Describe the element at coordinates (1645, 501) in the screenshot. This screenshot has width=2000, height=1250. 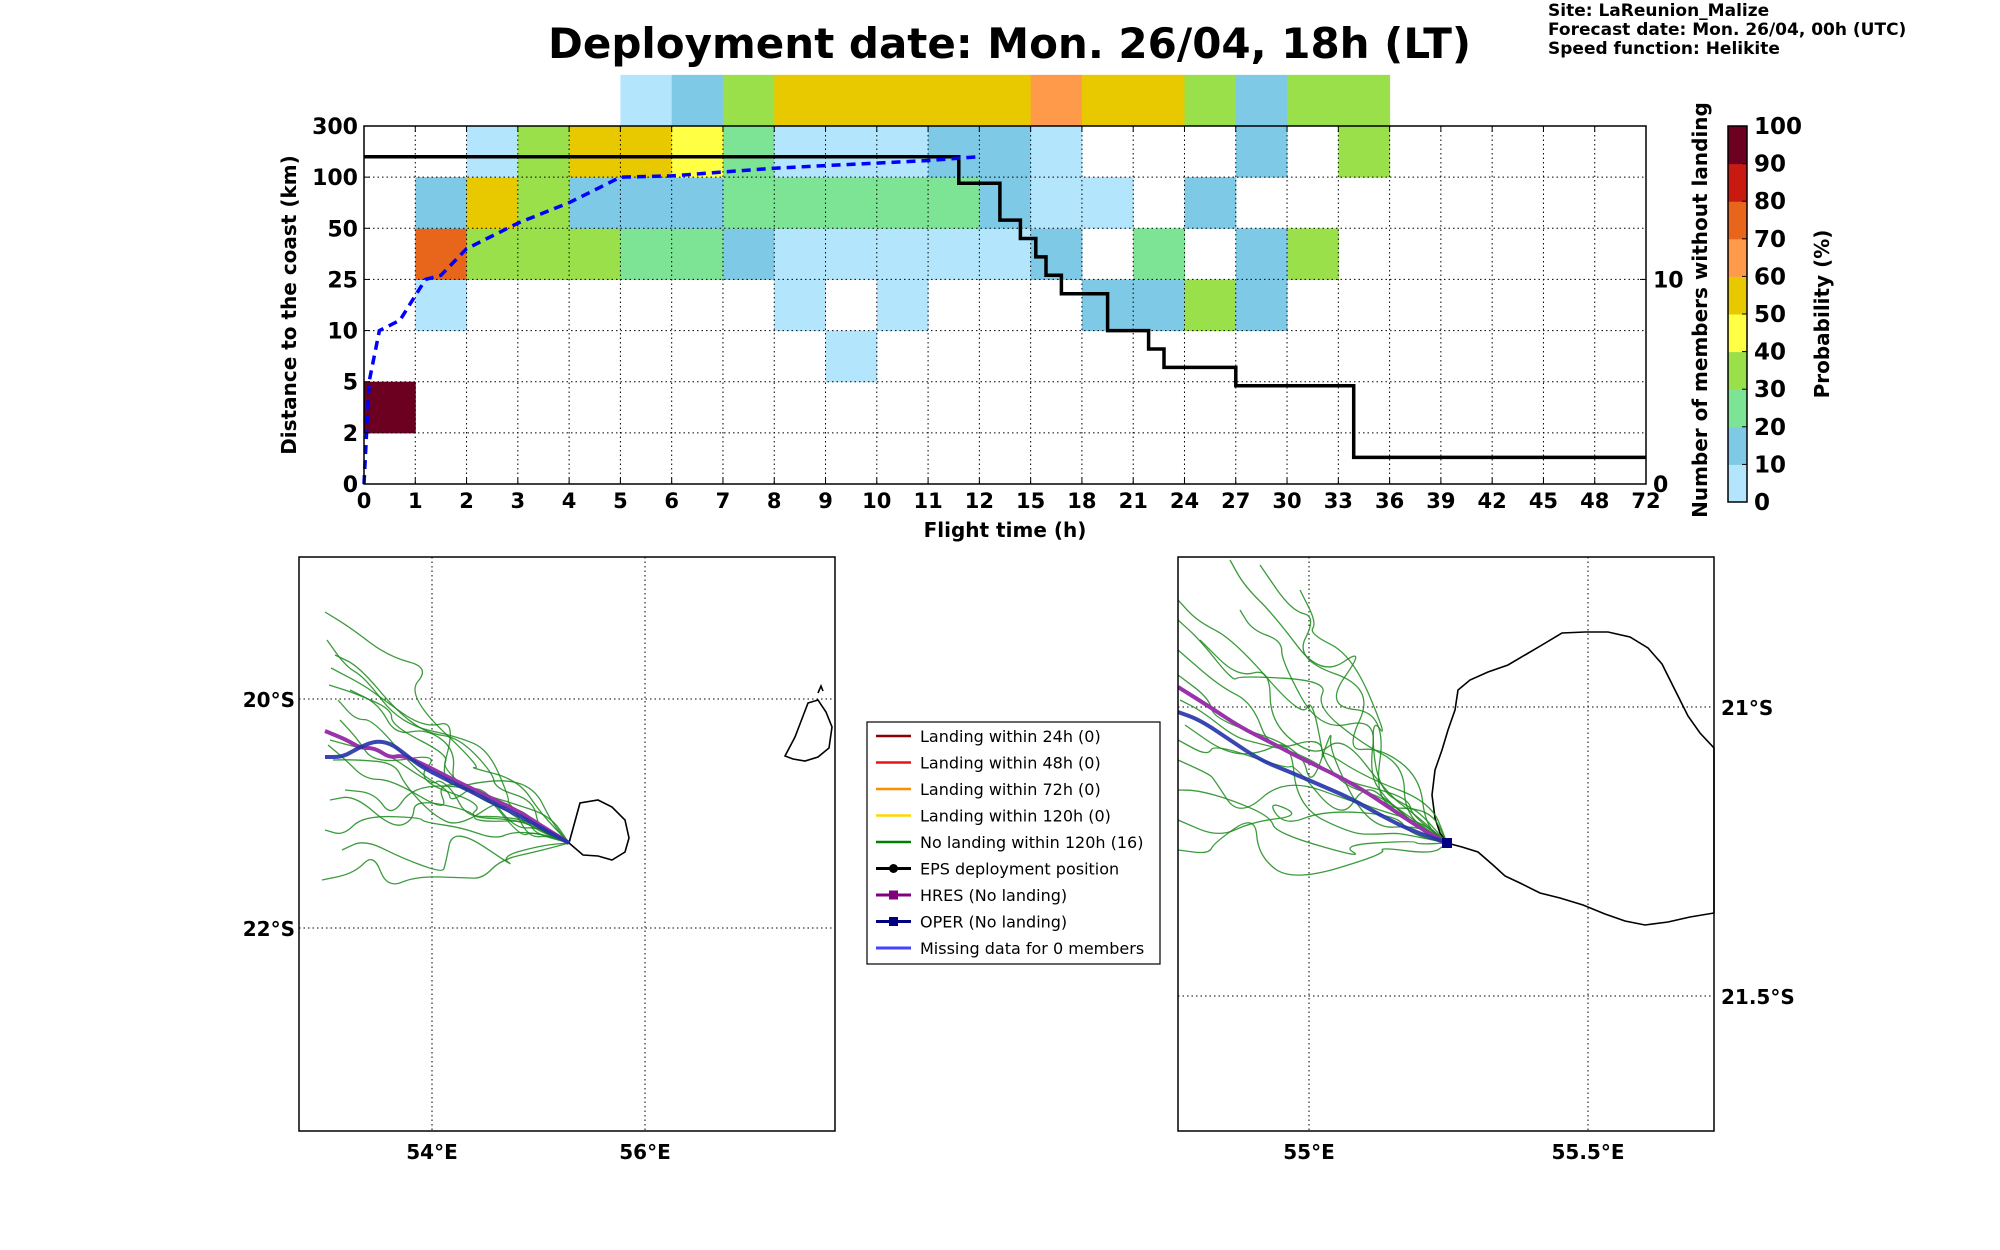
I see `x-tick-label: 72` at that location.